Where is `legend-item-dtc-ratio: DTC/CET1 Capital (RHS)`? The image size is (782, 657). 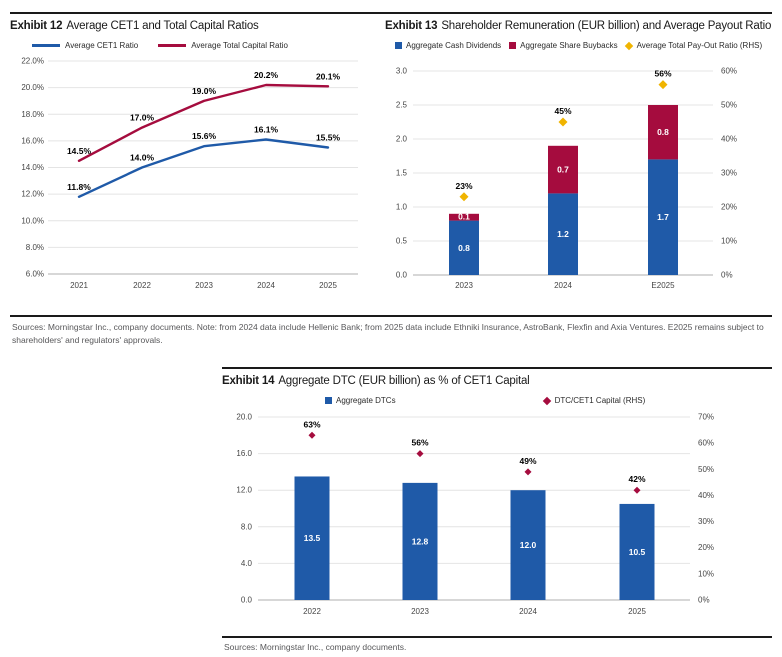
legend-item-dtc-ratio: DTC/CET1 Capital (RHS) is located at coordinates (594, 400).